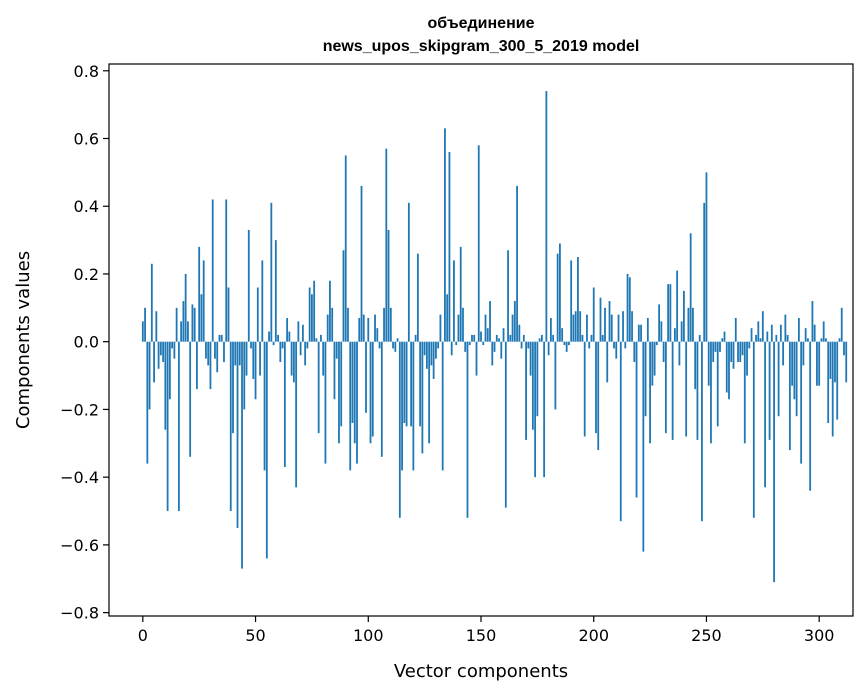 The image size is (867, 696). What do you see at coordinates (79, 613) in the screenshot?
I see `y-tick-label: −0.8` at bounding box center [79, 613].